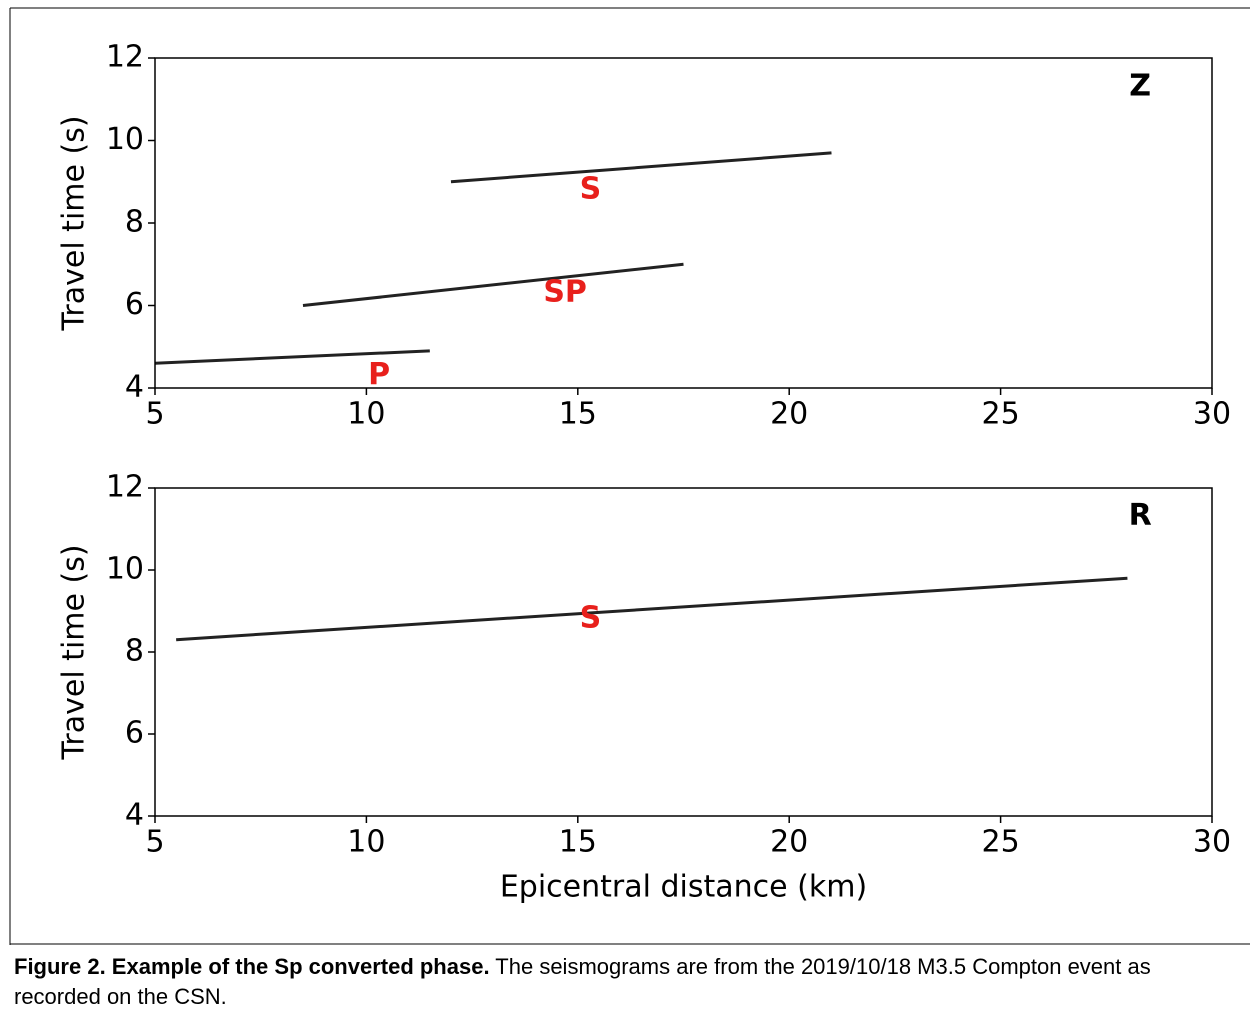 This screenshot has height=1021, width=1250. Describe the element at coordinates (565, 292) in the screenshot. I see `phase-annotation: SP` at that location.